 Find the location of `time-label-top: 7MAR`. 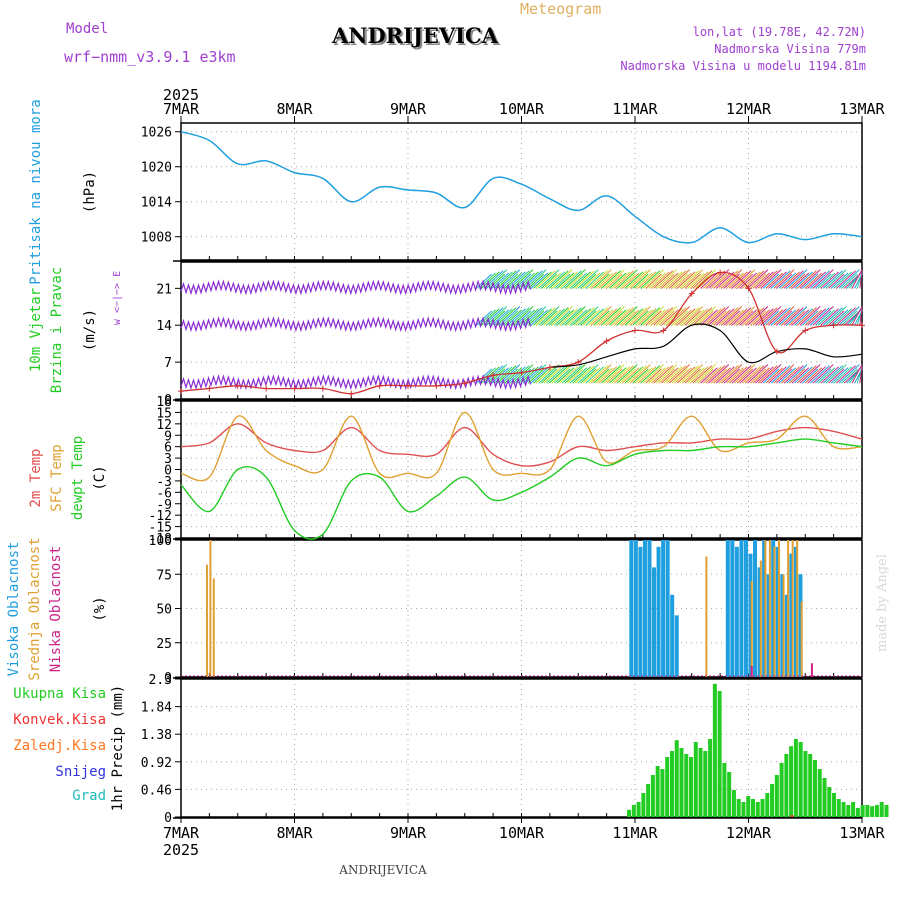

time-label-top: 7MAR is located at coordinates (181, 109).